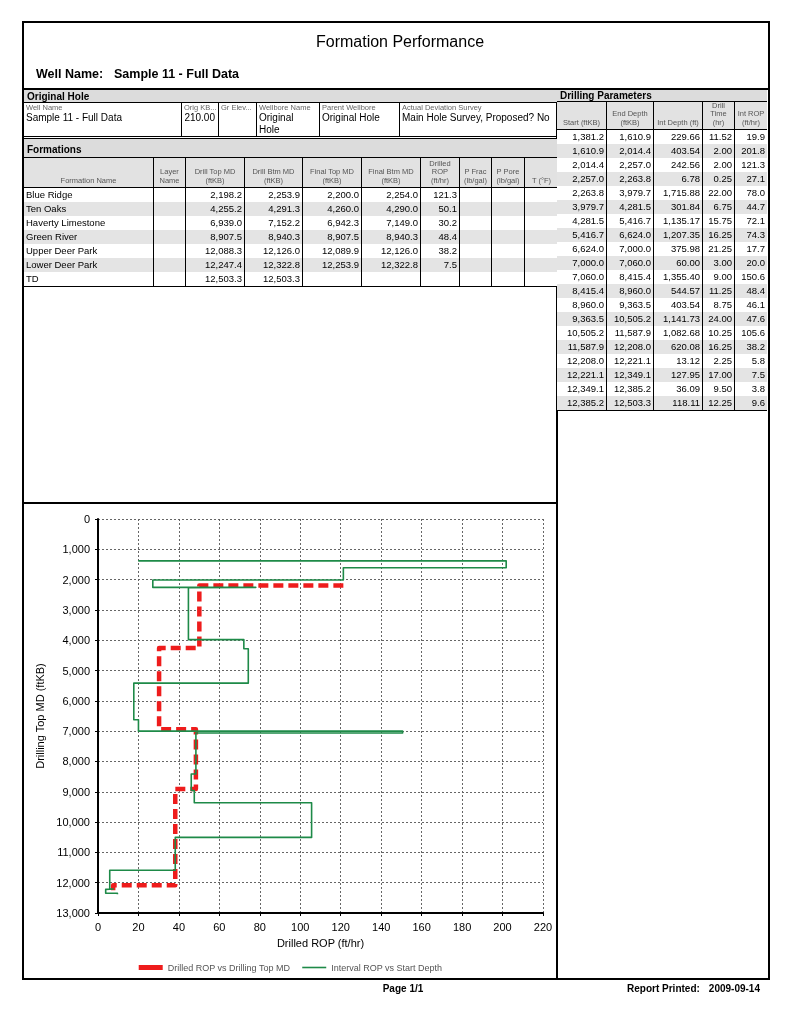 The height and width of the screenshot is (1024, 791). I want to click on text: 229.66, so click(685, 136).